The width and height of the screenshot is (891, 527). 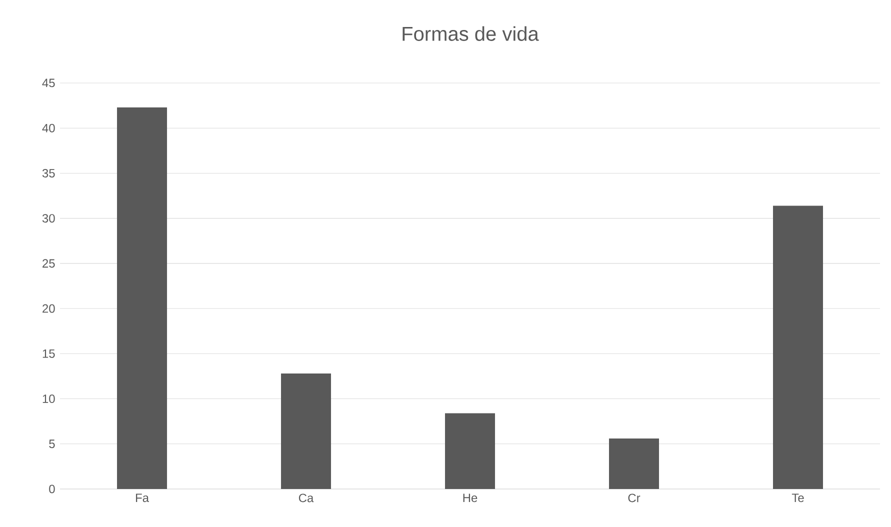 What do you see at coordinates (798, 498) in the screenshot?
I see `x-tick-label: Te` at bounding box center [798, 498].